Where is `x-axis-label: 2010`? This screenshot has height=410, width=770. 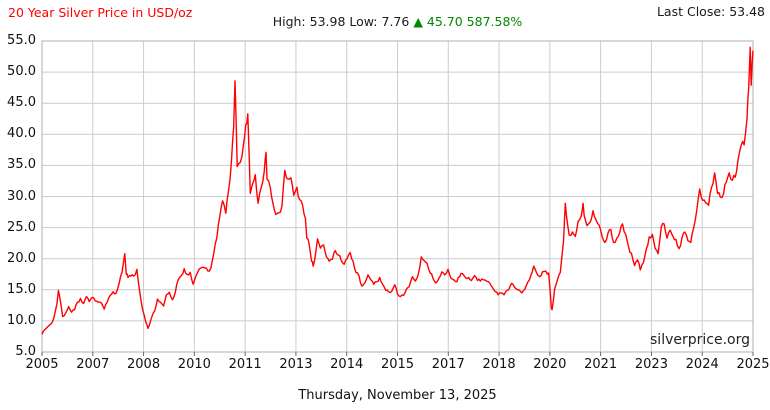 x-axis-label: 2010 is located at coordinates (194, 364).